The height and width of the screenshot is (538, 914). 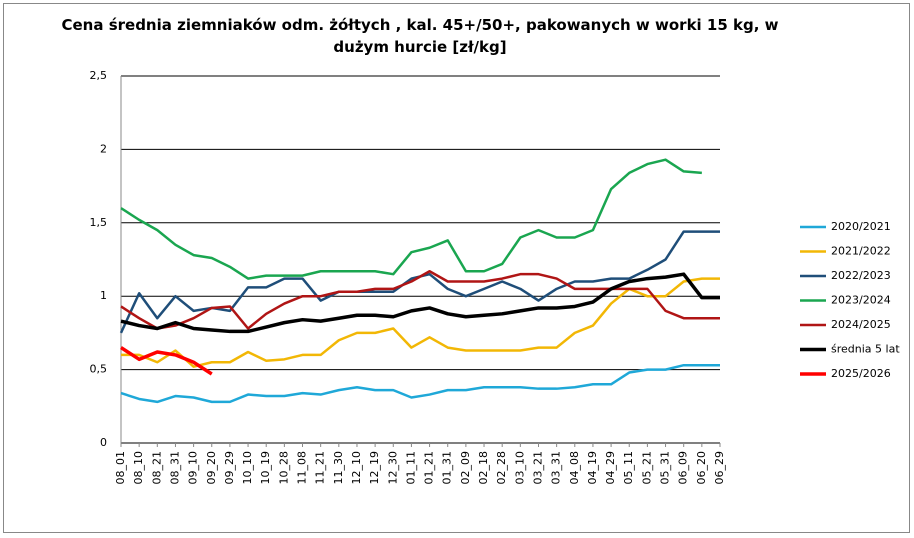 I want to click on x-tick-label: 11_30, so click(x=338, y=468).